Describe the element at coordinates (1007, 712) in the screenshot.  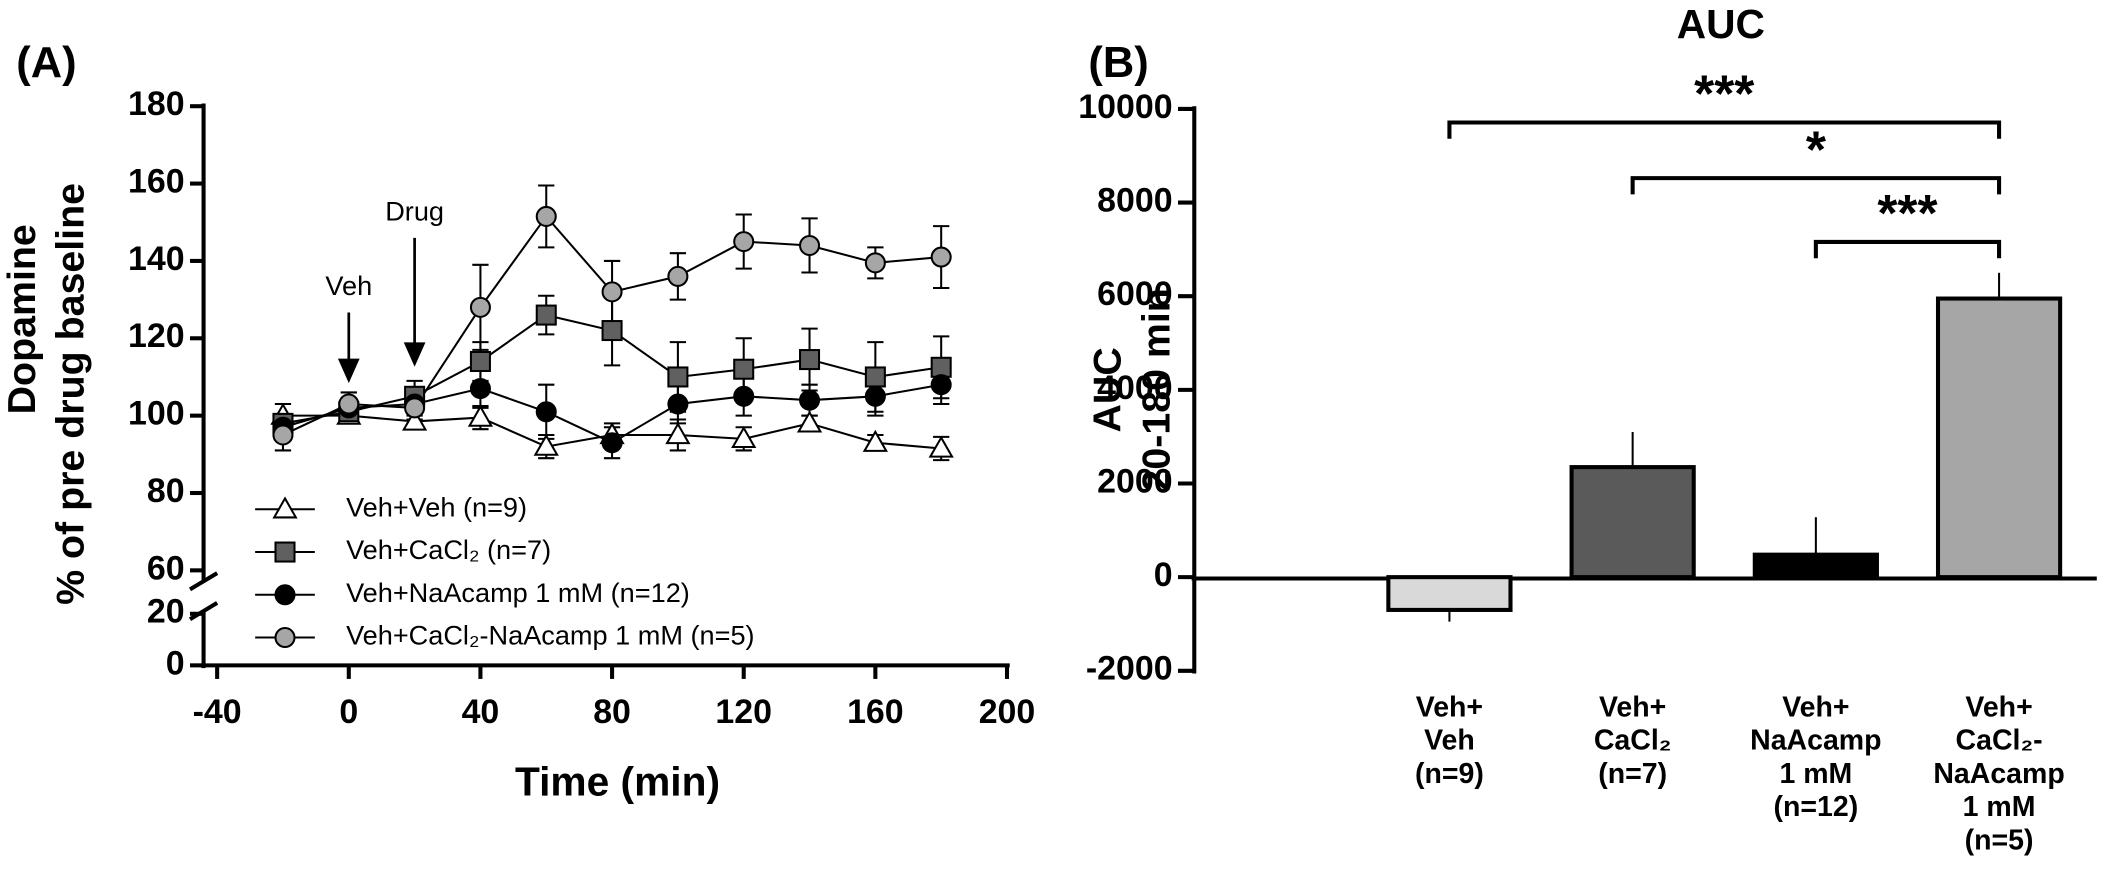
I see `x-tick-label: 200` at that location.